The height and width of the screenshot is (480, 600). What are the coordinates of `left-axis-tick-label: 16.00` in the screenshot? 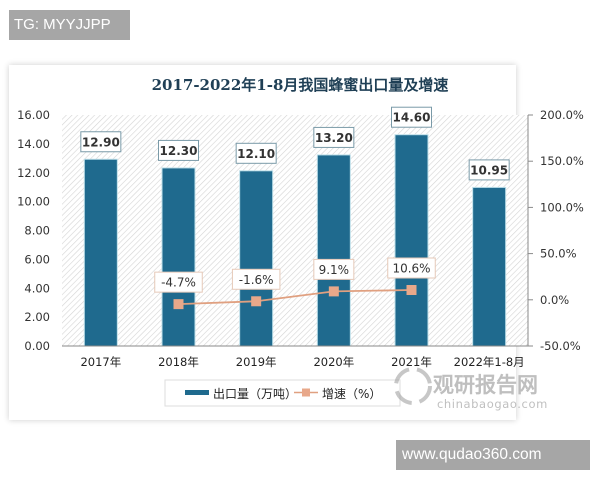 It's located at (33, 115).